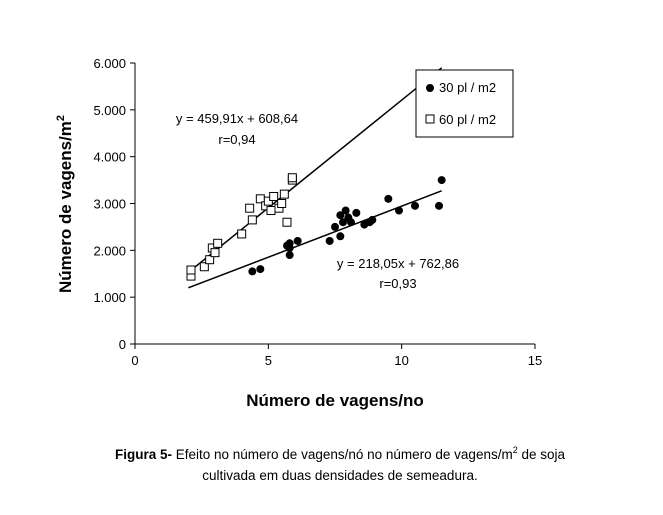 The image size is (663, 515). I want to click on x-tick-label: 5, so click(268, 360).